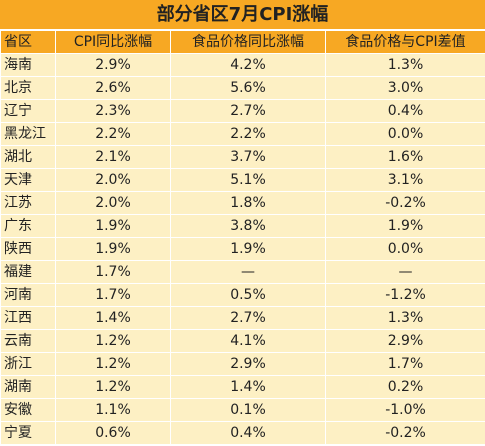 The height and width of the screenshot is (446, 485). What do you see at coordinates (248, 203) in the screenshot?
I see `value-cell: 1.8%` at bounding box center [248, 203].